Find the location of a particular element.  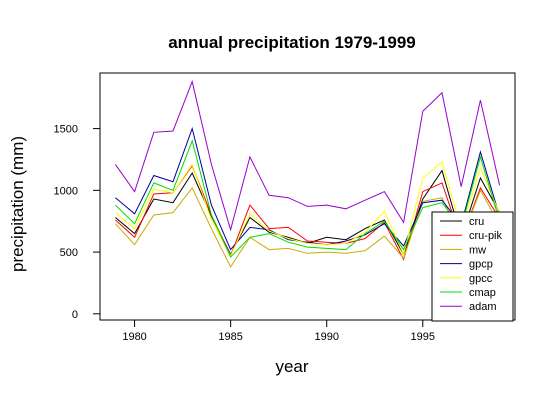

y-tick-label: 500 is located at coordinates (69, 253).